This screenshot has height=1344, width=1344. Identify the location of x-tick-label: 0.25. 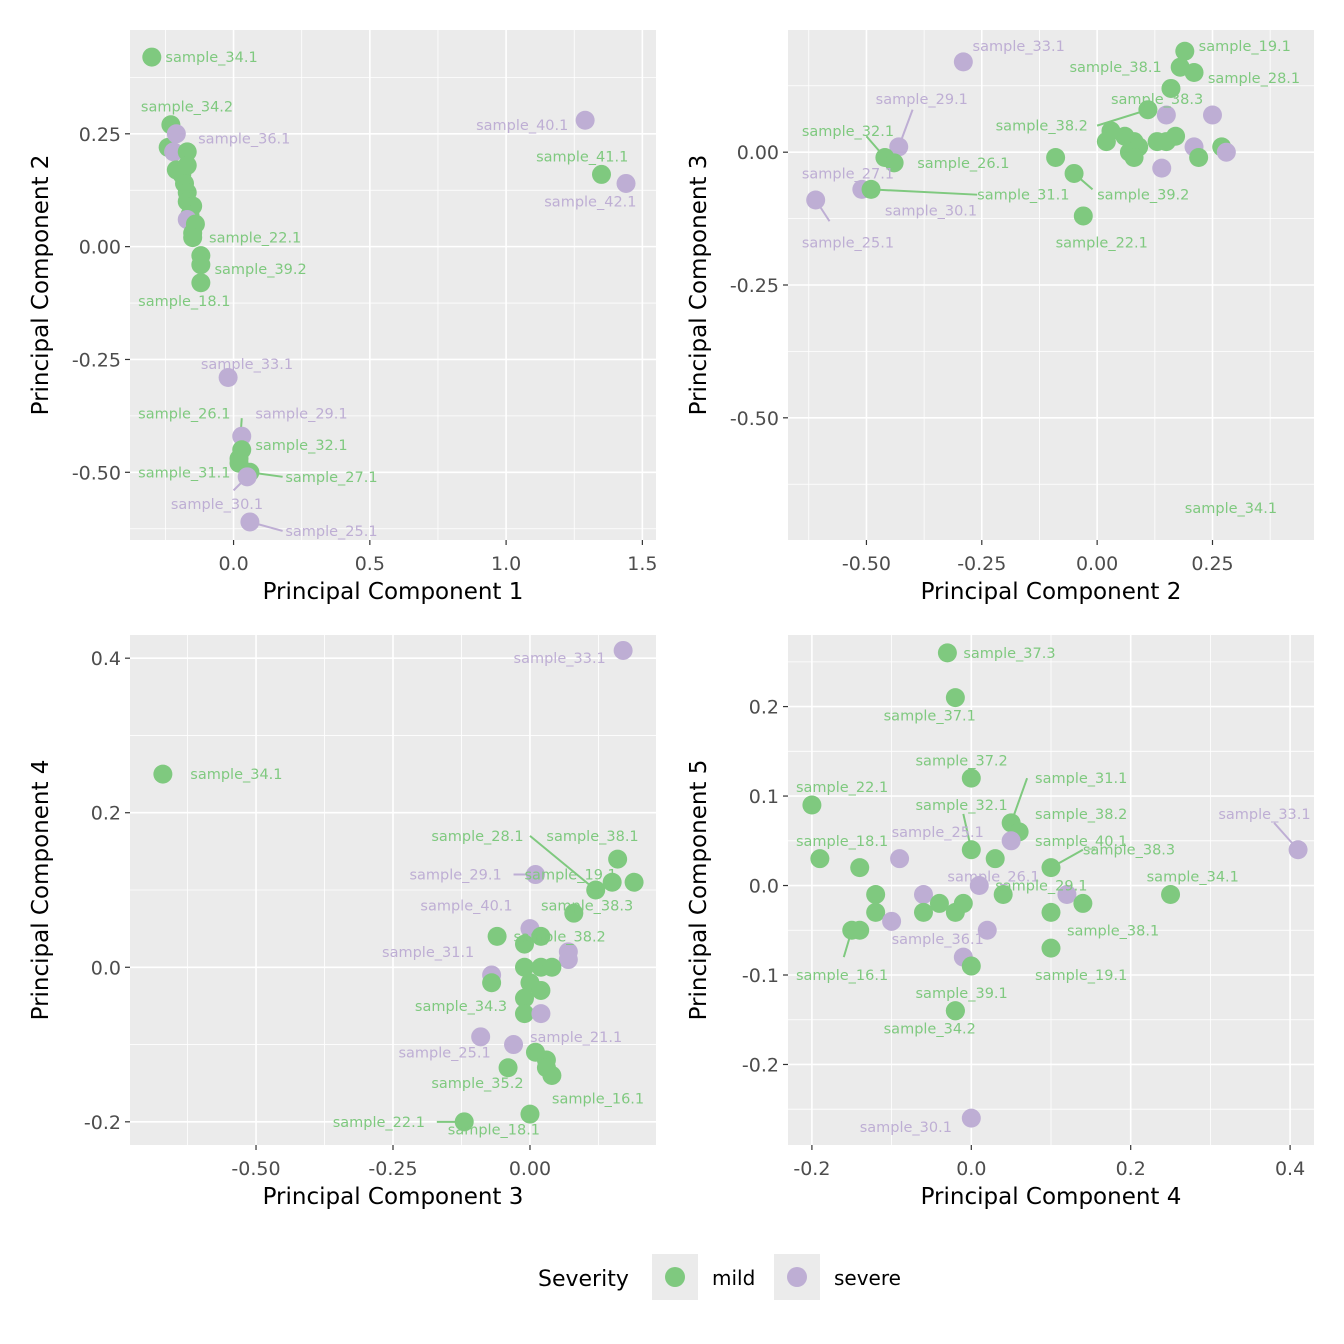
(1212, 564).